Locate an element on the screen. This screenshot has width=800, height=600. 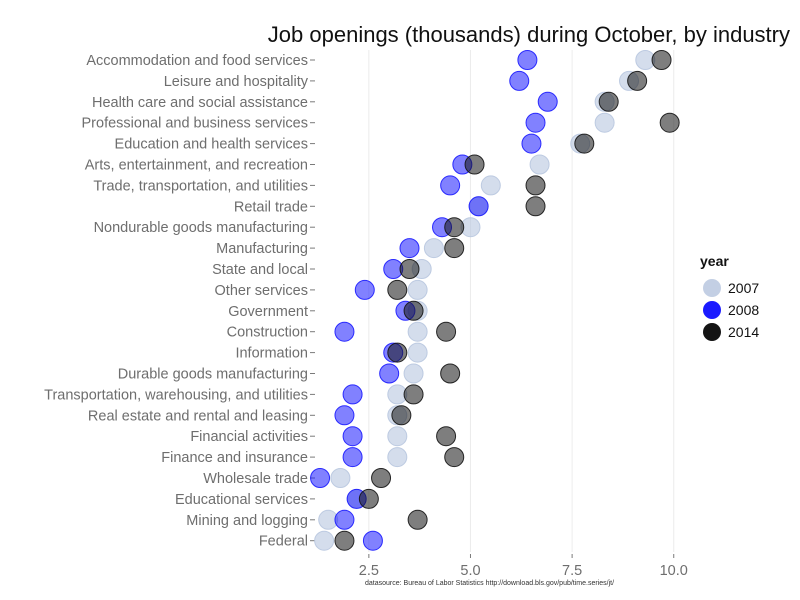
point-2008-professional-and-business-services is located at coordinates (535, 122).